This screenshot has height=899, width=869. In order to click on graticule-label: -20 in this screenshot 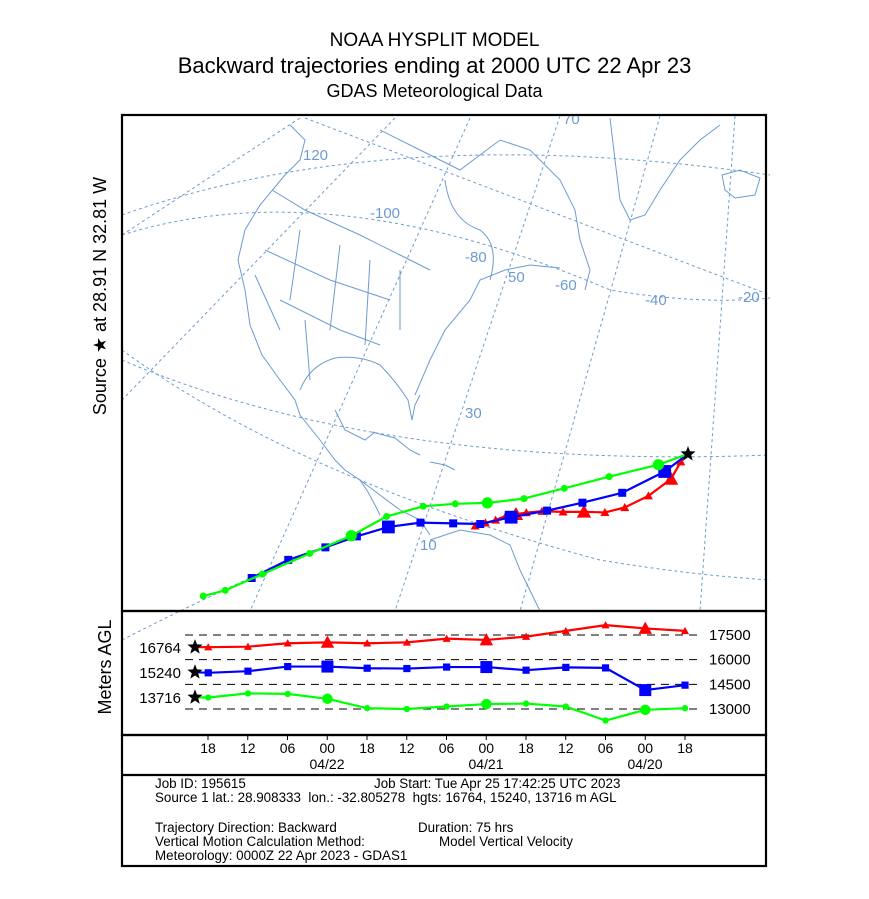, I will do `click(749, 297)`.